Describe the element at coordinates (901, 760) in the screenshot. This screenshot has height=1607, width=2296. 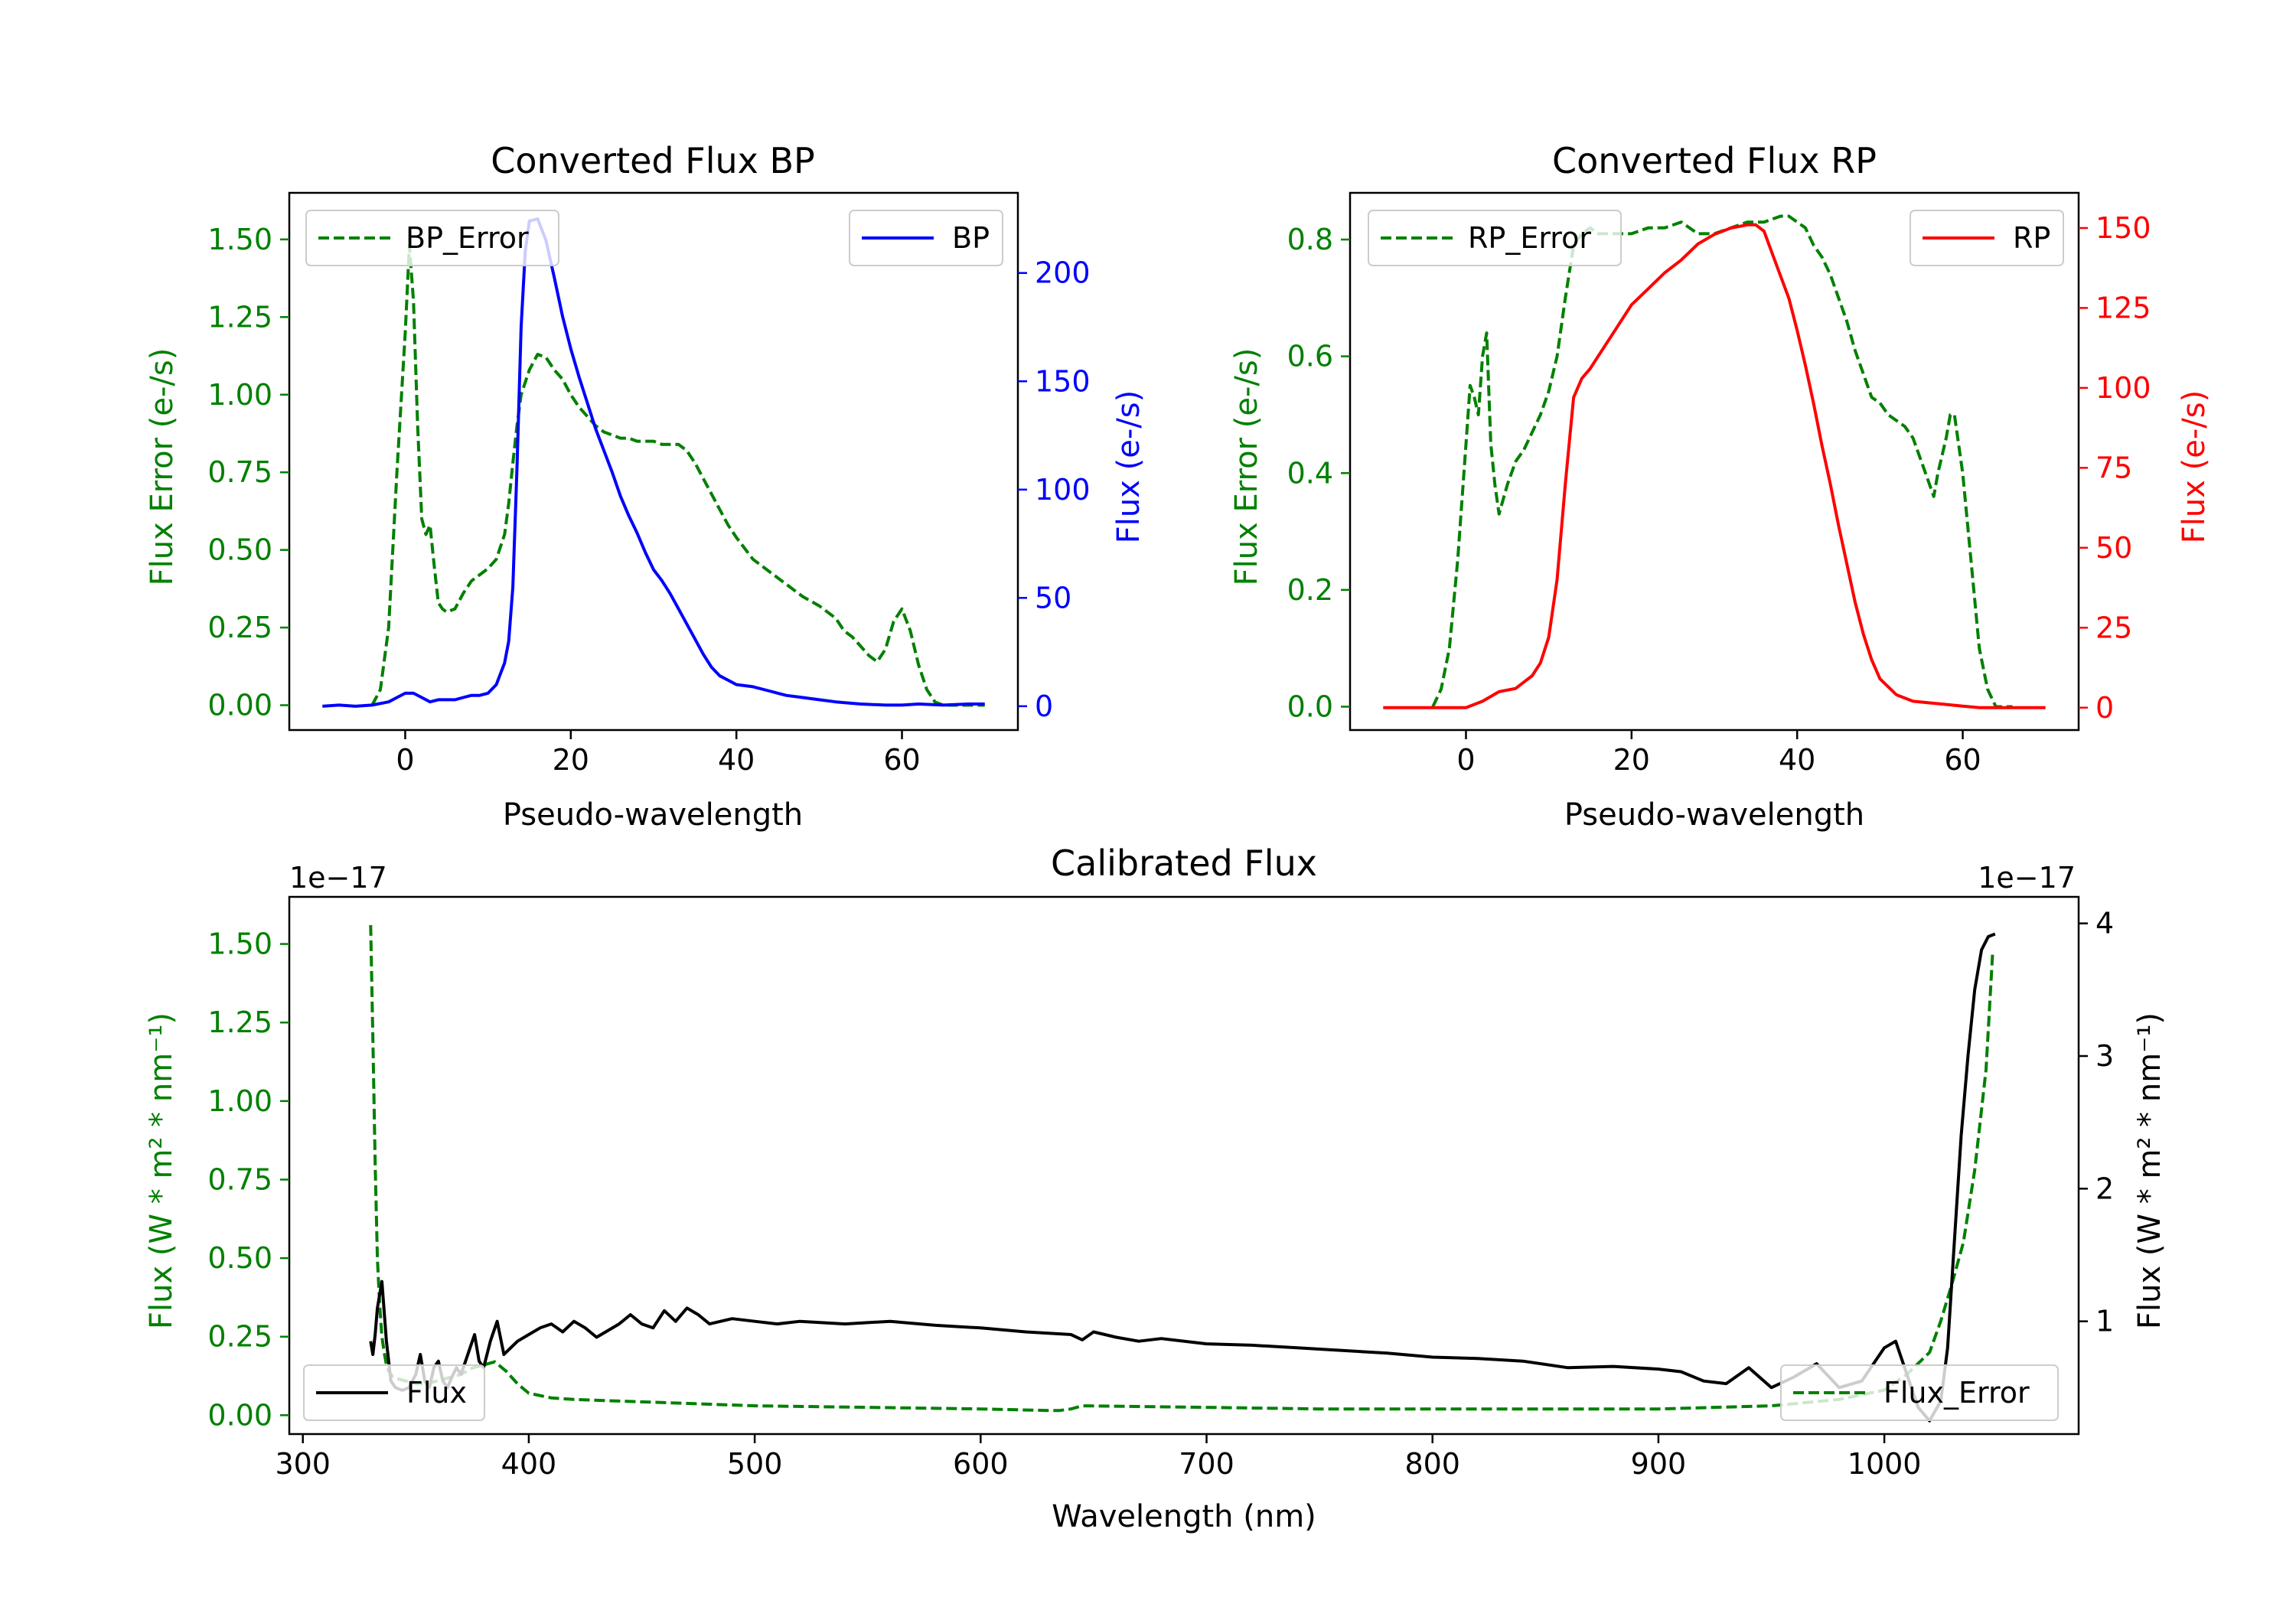
I see `bp-xtick-label: 60` at that location.